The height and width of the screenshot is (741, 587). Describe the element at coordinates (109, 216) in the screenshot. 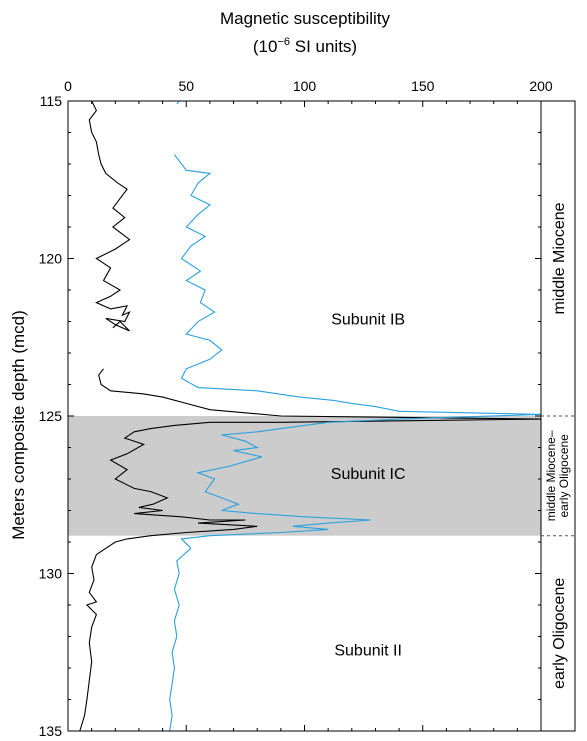

I see `series-0-line-points` at that location.